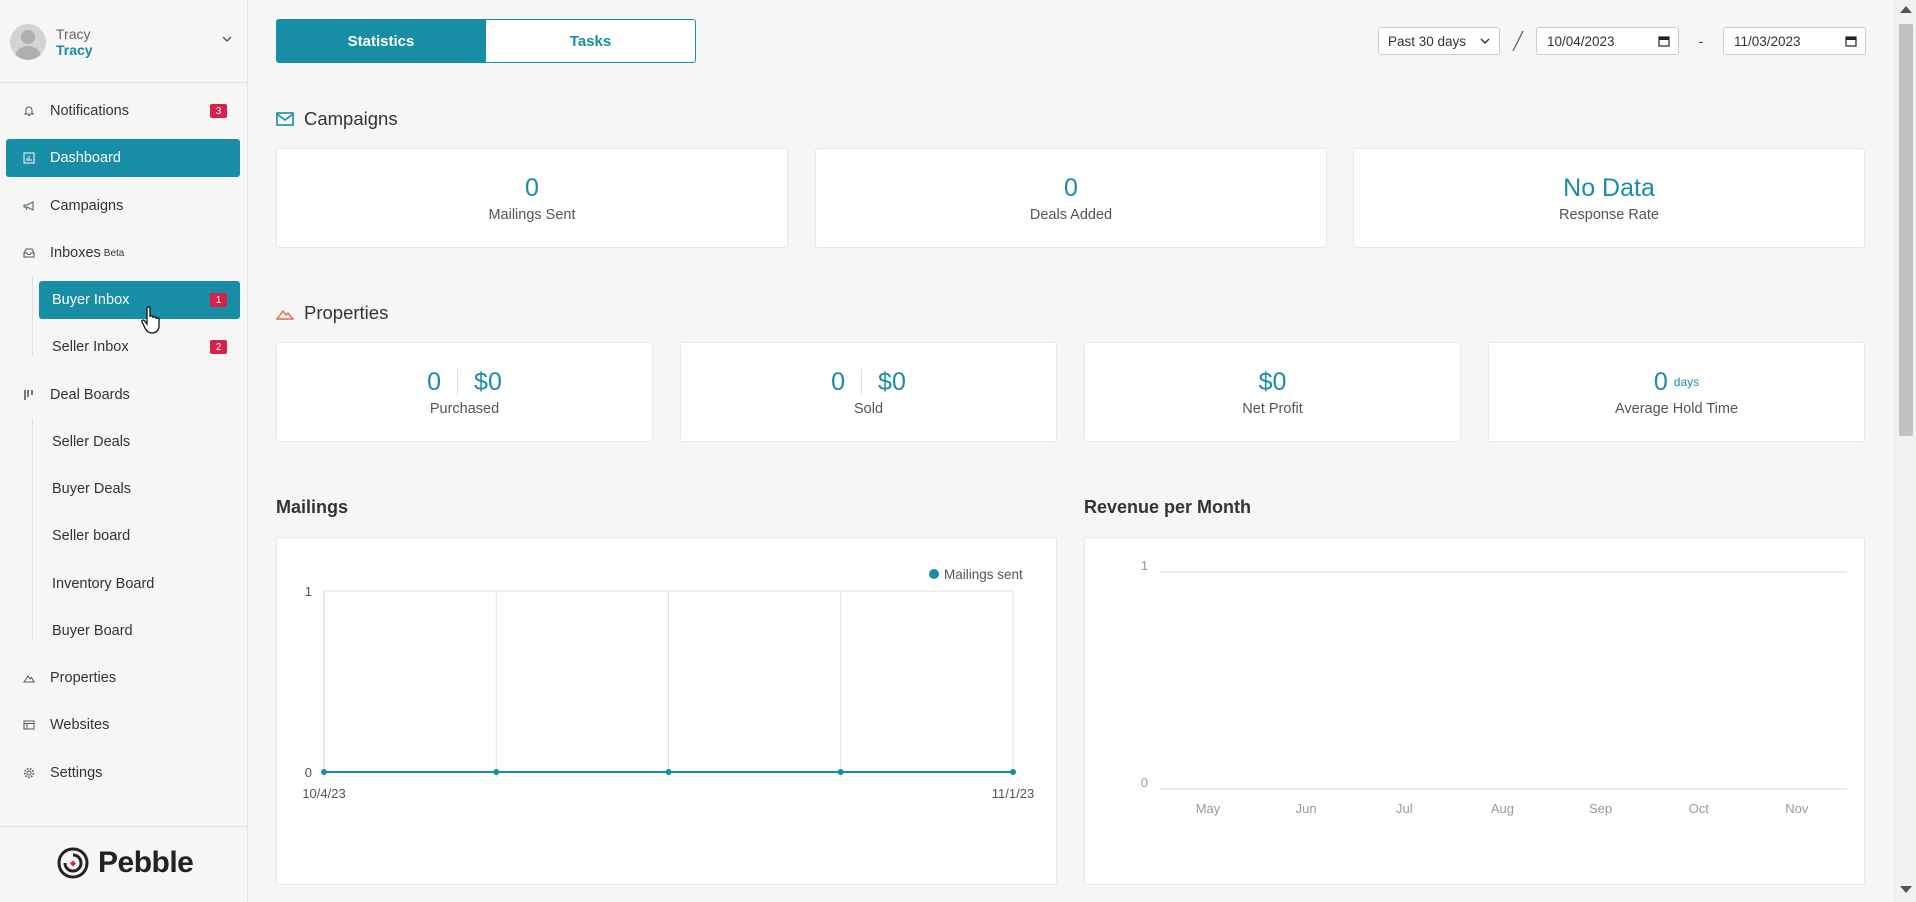  What do you see at coordinates (1609, 188) in the screenshot?
I see `response-rate-value: No Data` at bounding box center [1609, 188].